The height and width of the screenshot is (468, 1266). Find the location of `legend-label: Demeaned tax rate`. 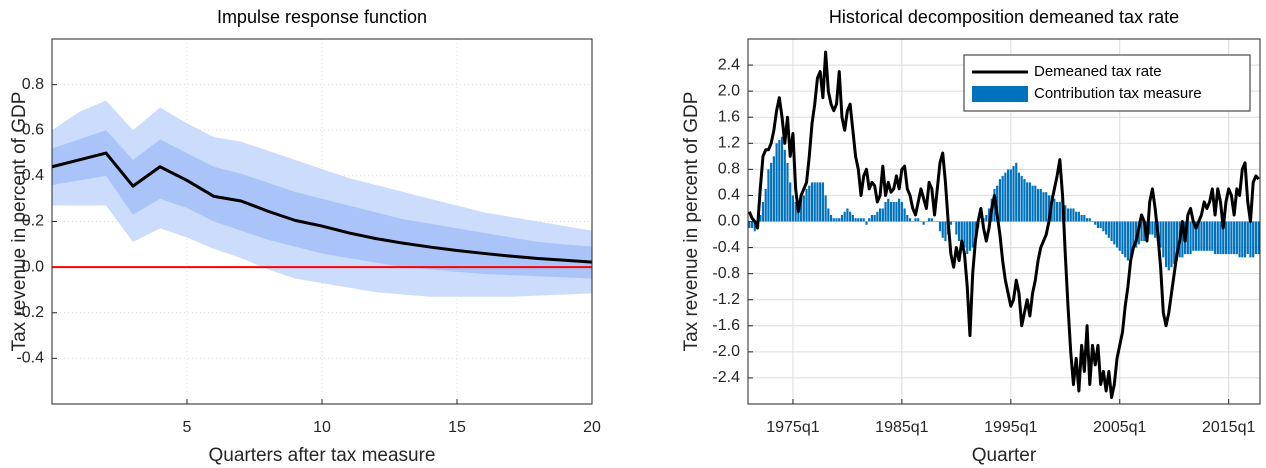

legend-label: Demeaned tax rate is located at coordinates (1098, 71).